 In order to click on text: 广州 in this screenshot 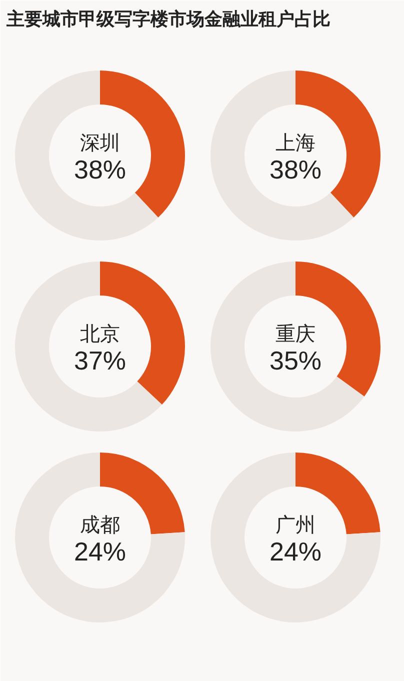, I will do `click(296, 524)`.